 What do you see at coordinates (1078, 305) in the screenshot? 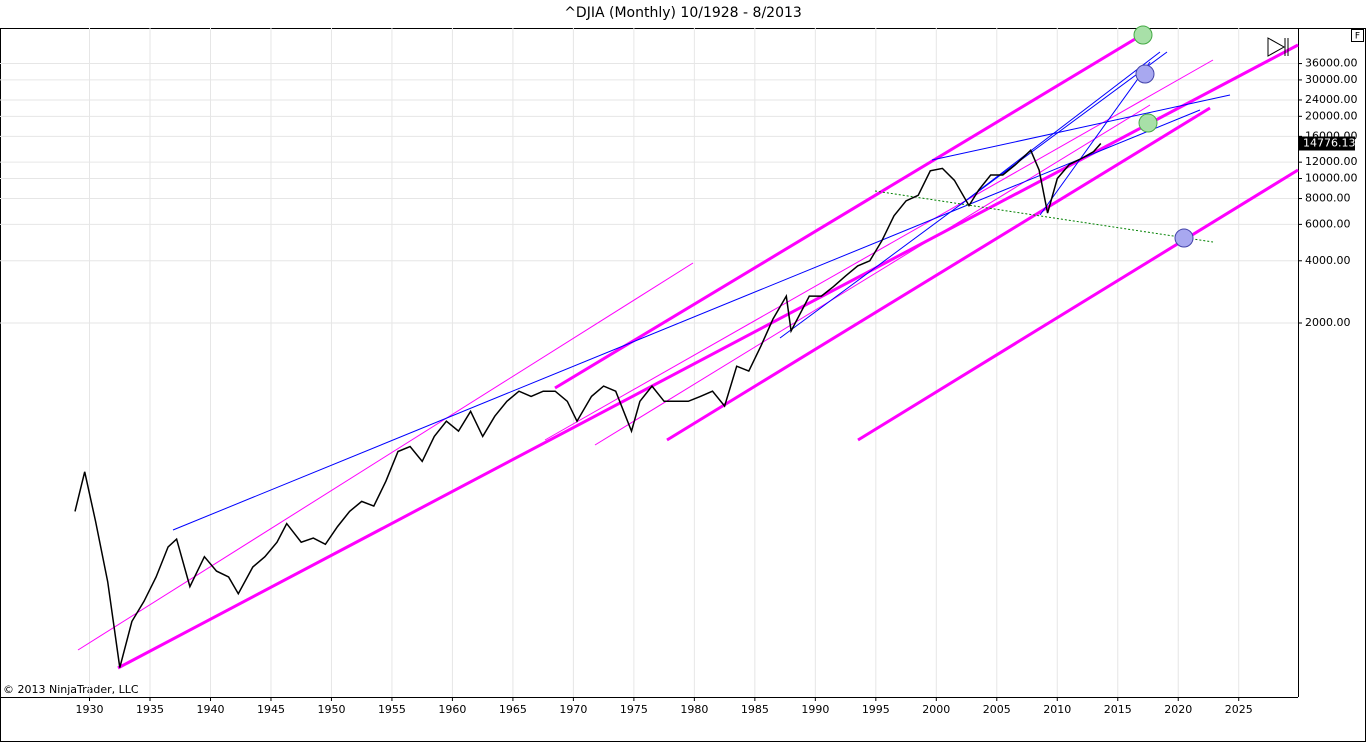
I see `channel-line` at bounding box center [1078, 305].